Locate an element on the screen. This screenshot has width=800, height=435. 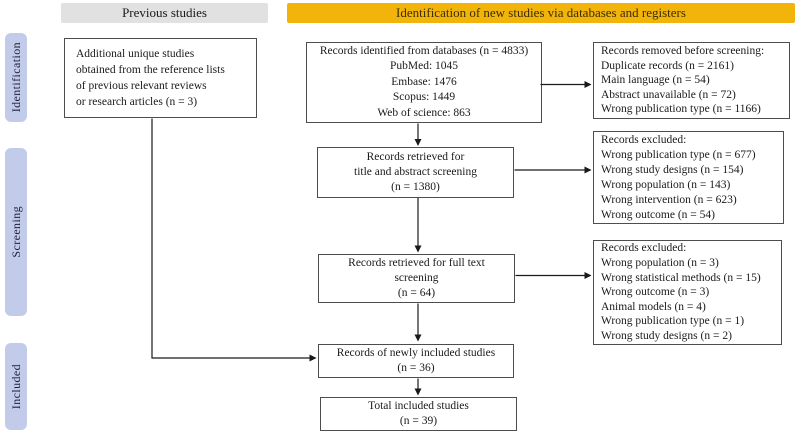
box-text-line: Wrong intervention (n = 623) is located at coordinates (669, 199).